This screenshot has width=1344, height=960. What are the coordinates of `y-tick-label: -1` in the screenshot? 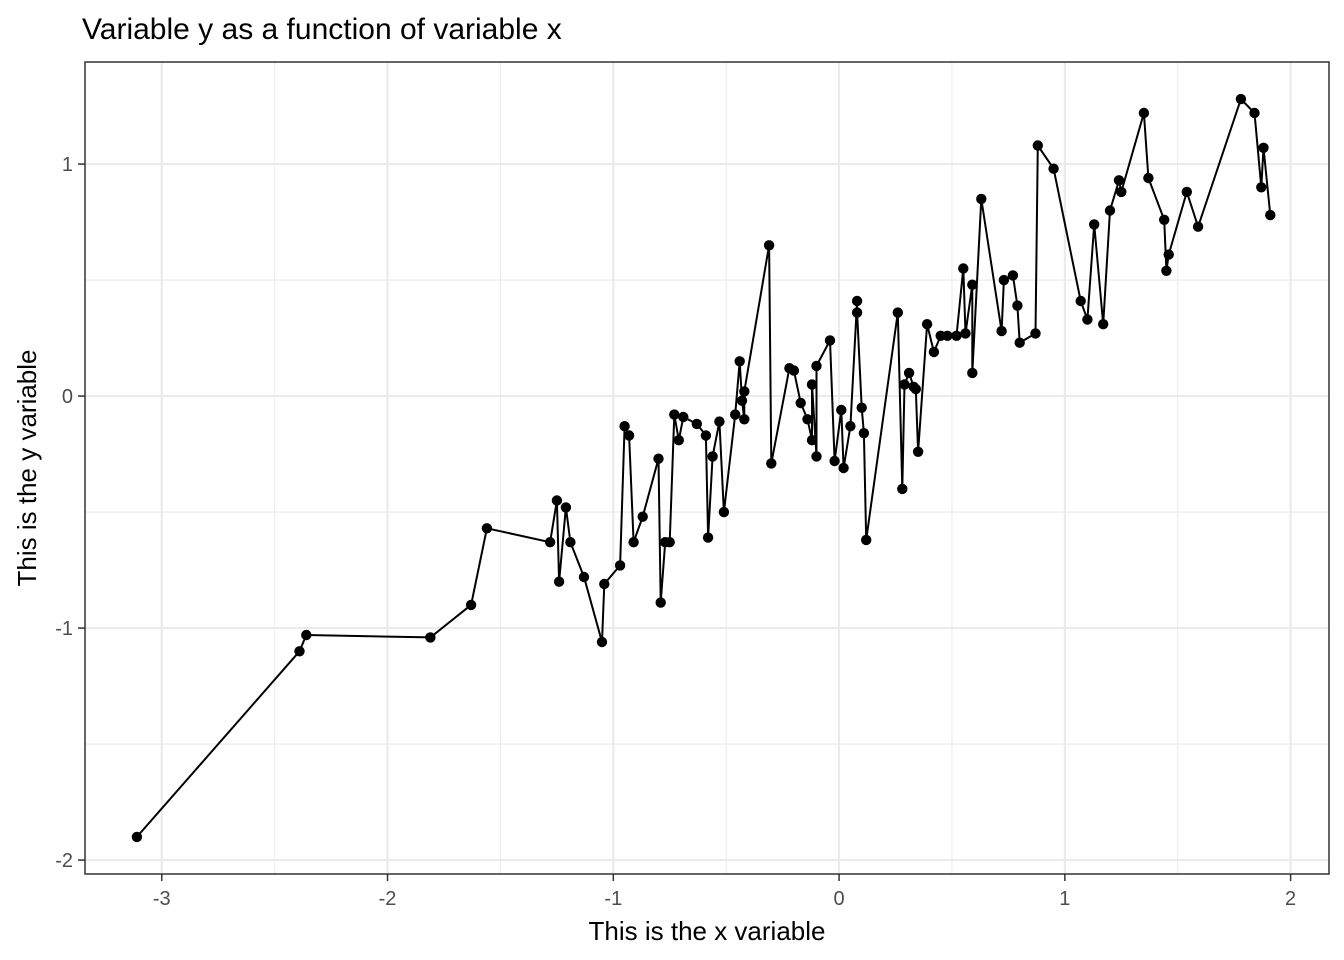 It's located at (64, 629).